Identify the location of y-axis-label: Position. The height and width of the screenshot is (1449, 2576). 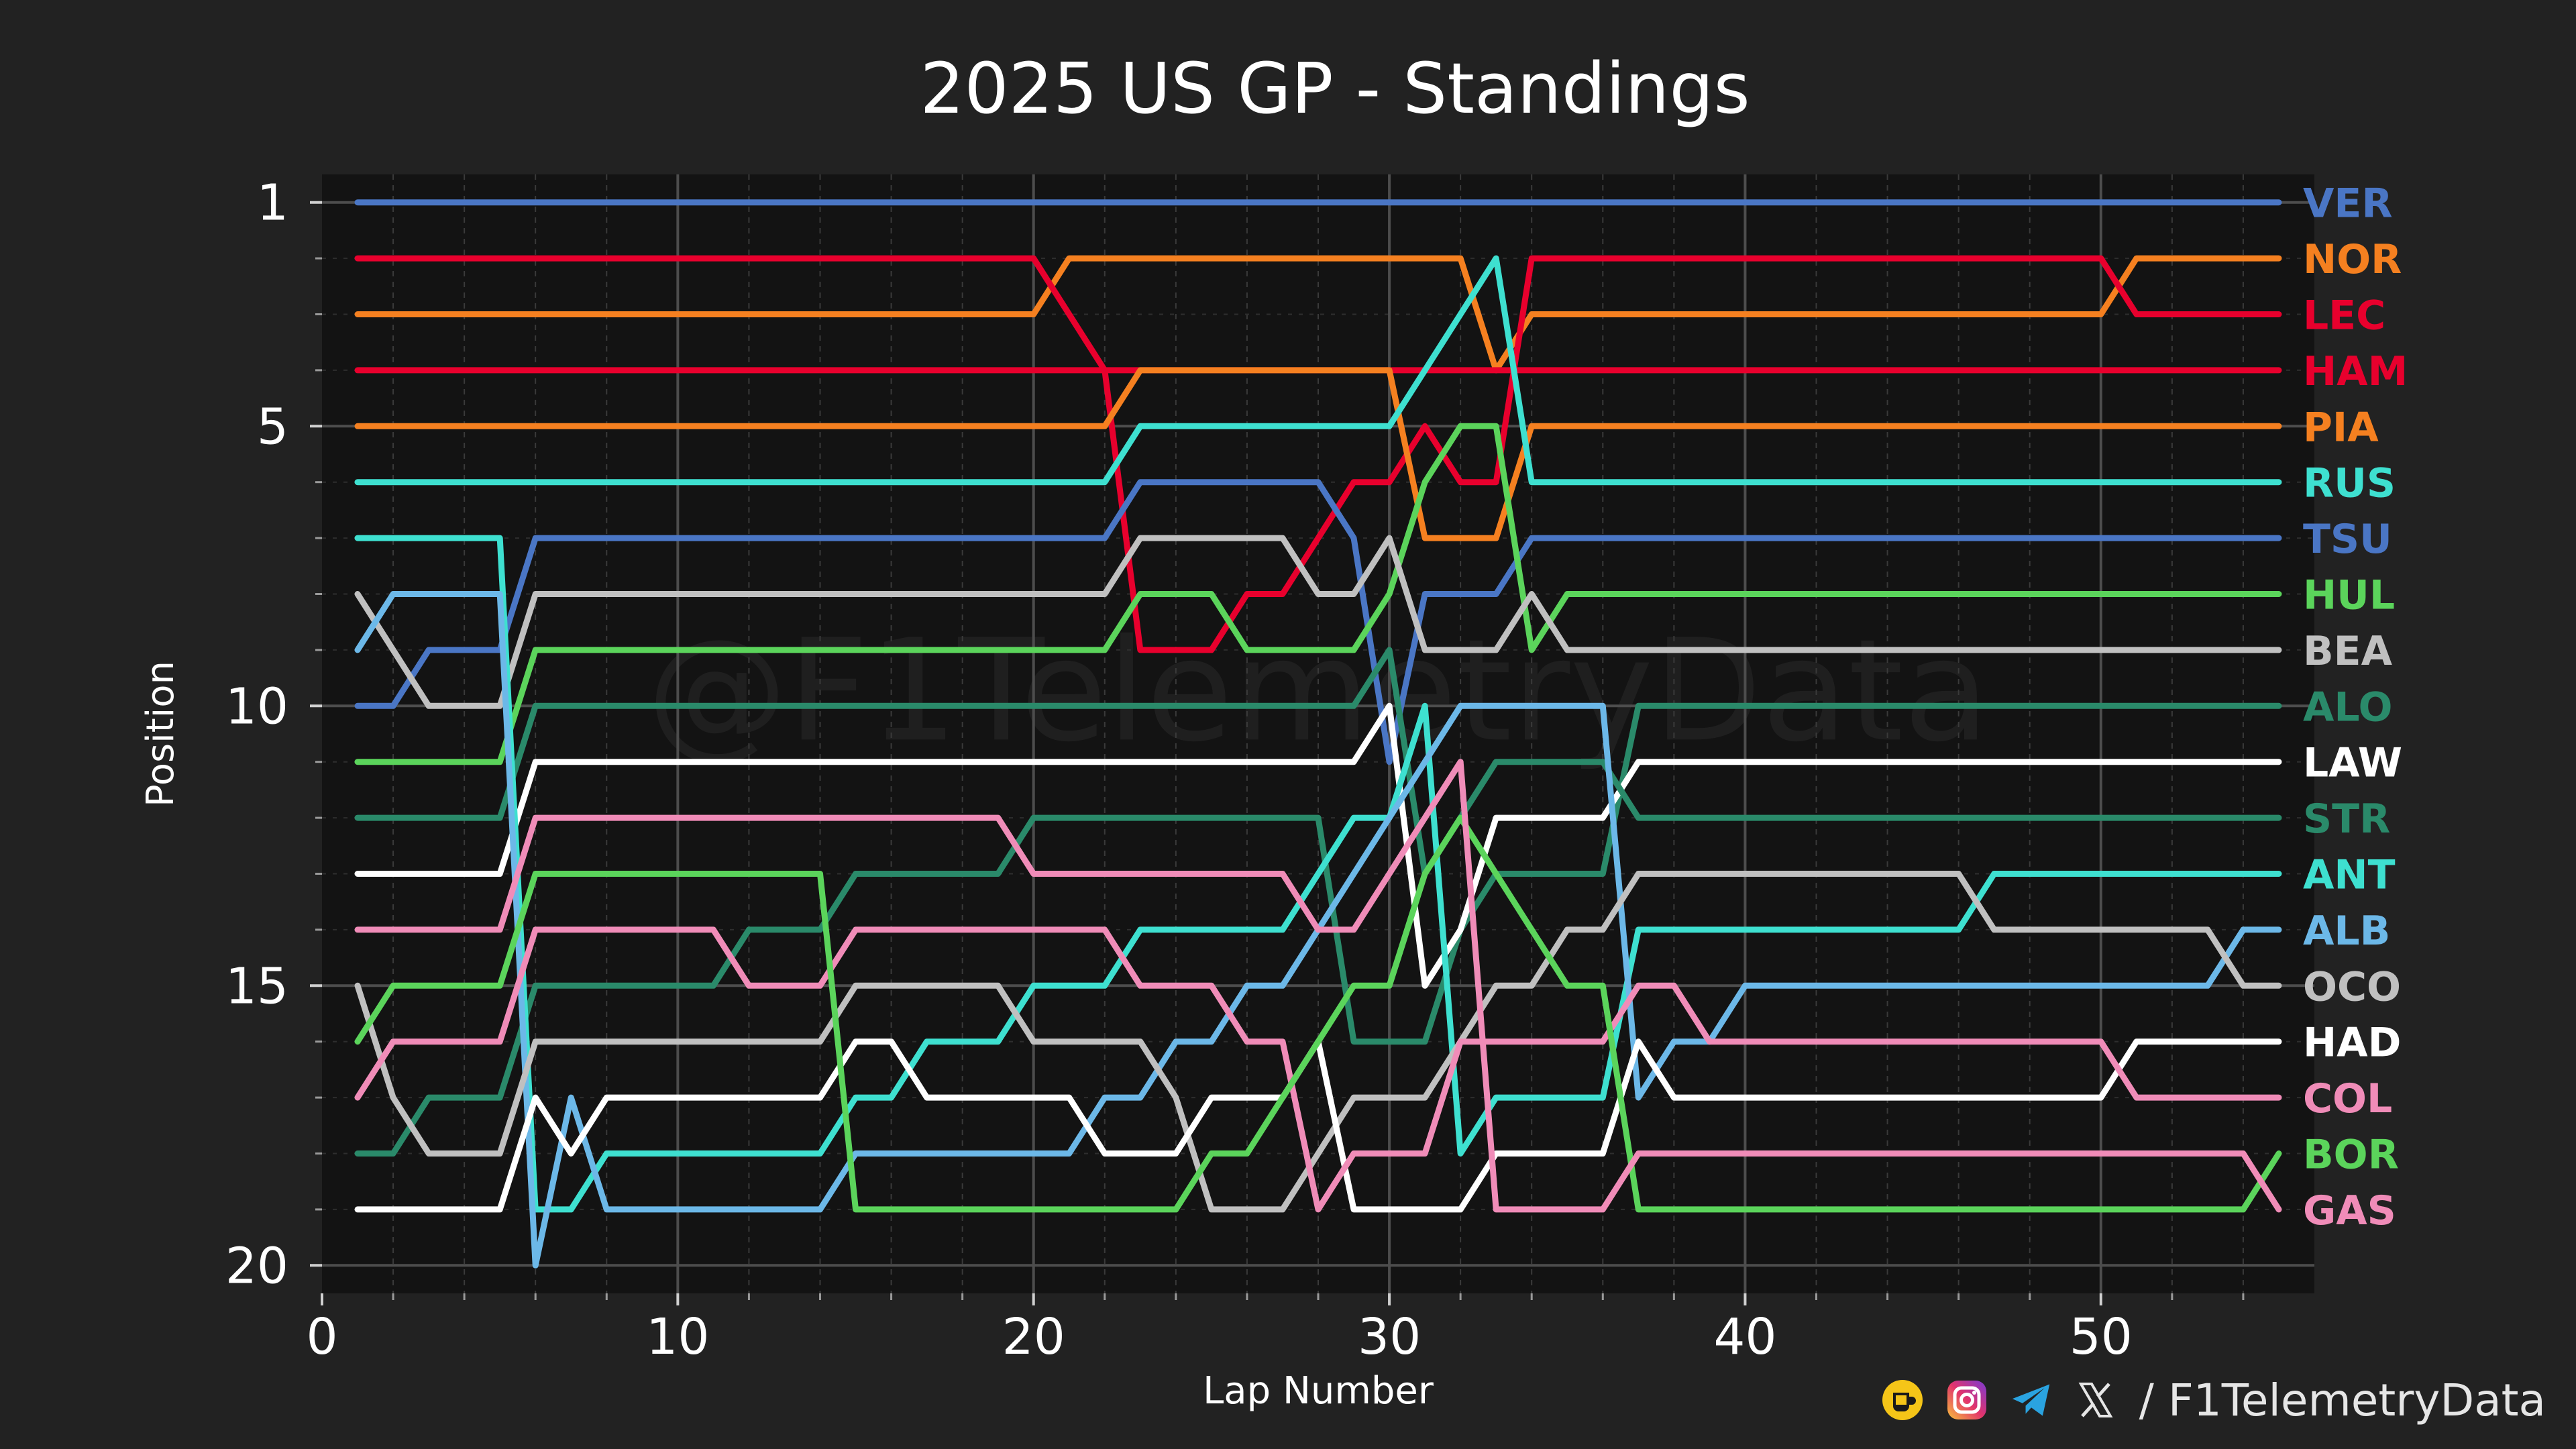
(160, 734).